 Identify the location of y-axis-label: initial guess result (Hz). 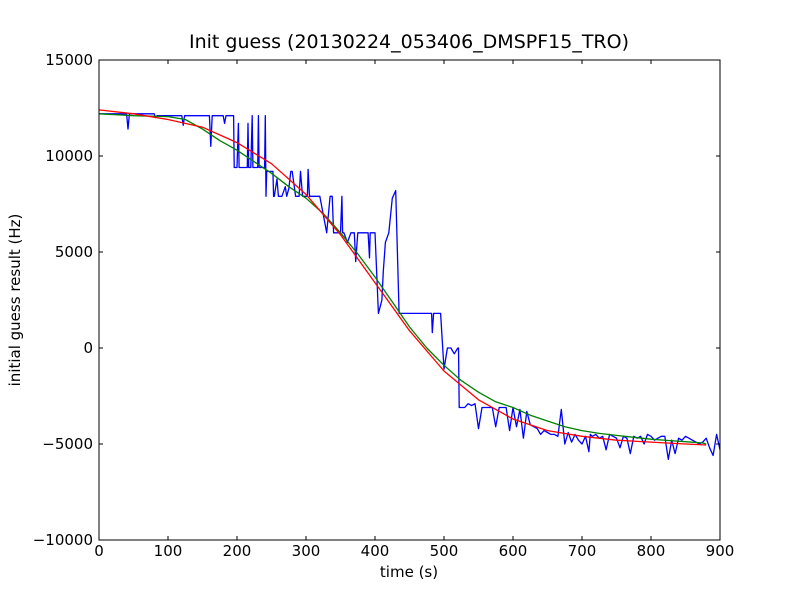
(15, 300).